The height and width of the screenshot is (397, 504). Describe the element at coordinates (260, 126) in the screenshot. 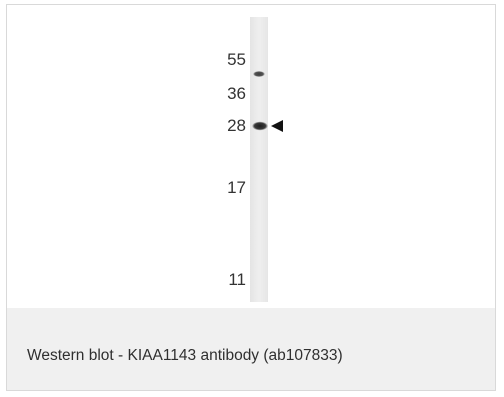

I see `band-28kda` at that location.